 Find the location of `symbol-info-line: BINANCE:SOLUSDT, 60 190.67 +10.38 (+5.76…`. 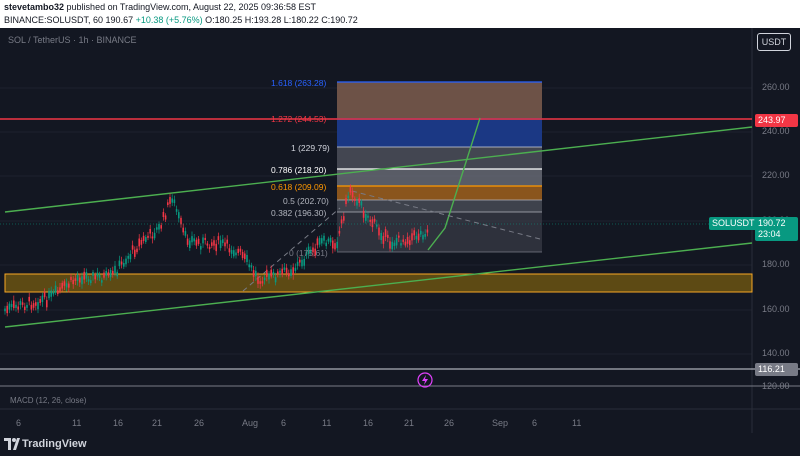

symbol-info-line: BINANCE:SOLUSDT, 60 190.67 +10.38 (+5.76… is located at coordinates (181, 20).